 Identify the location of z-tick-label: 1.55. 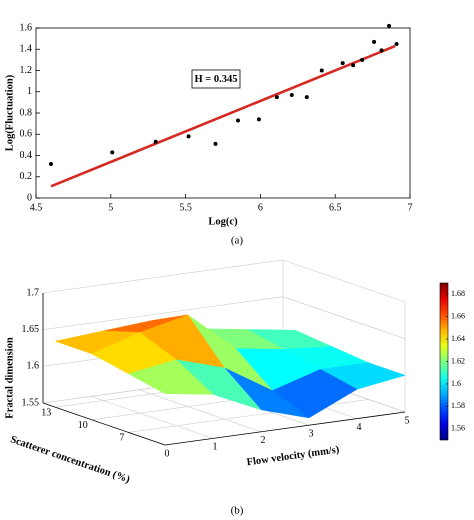
(31, 402).